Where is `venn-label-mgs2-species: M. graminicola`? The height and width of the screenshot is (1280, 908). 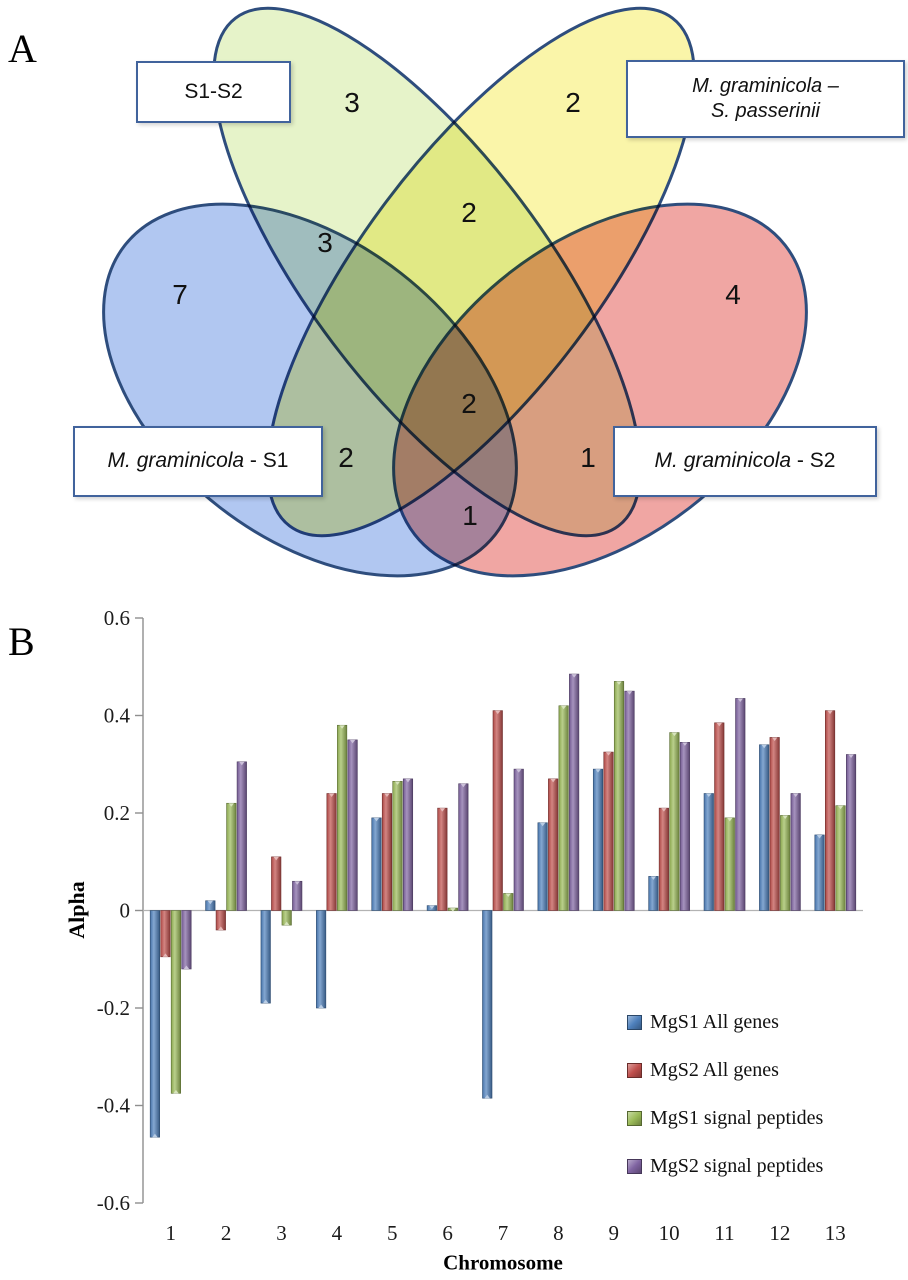
venn-label-mgs2-species: M. graminicola is located at coordinates (723, 461).